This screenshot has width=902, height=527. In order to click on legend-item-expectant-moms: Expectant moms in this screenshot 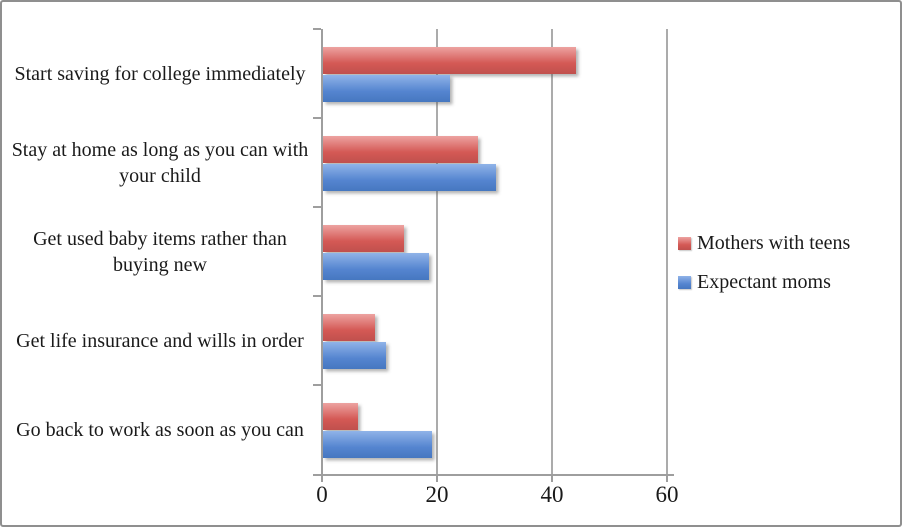, I will do `click(788, 282)`.